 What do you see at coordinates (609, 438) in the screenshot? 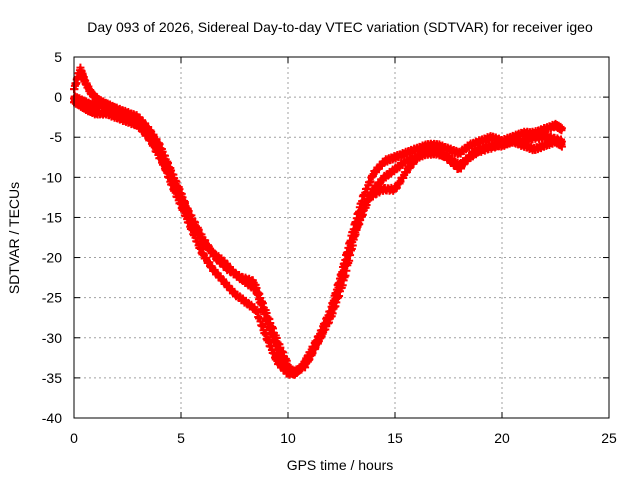
I see `x-tick-label: 25` at bounding box center [609, 438].